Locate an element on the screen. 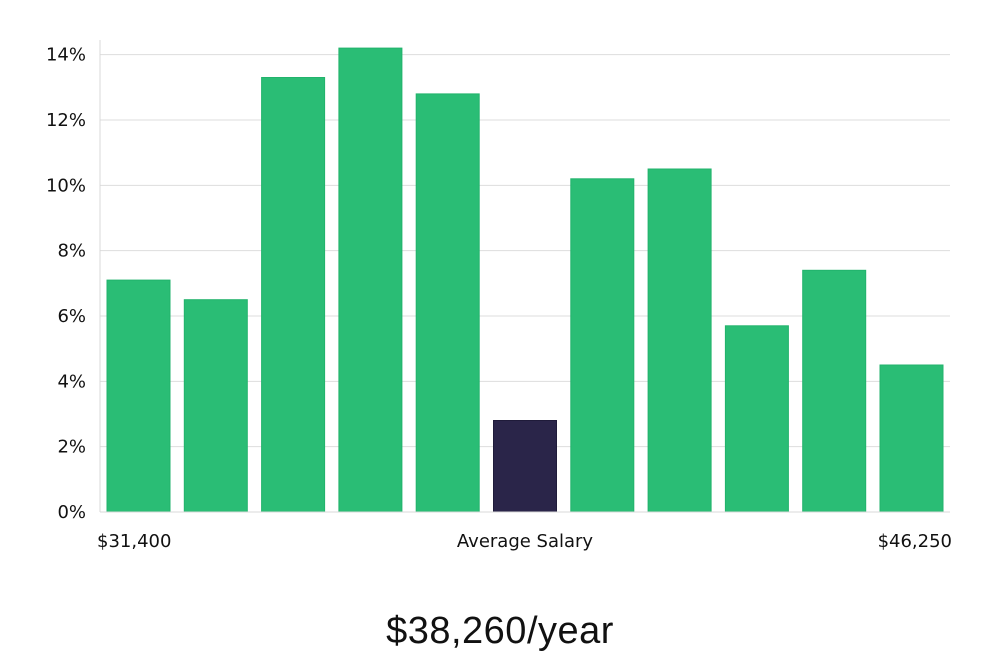  y-axis-tick-labels: 0% 2% 4% 6% 8% 10% 12% 14% is located at coordinates (66, 284).